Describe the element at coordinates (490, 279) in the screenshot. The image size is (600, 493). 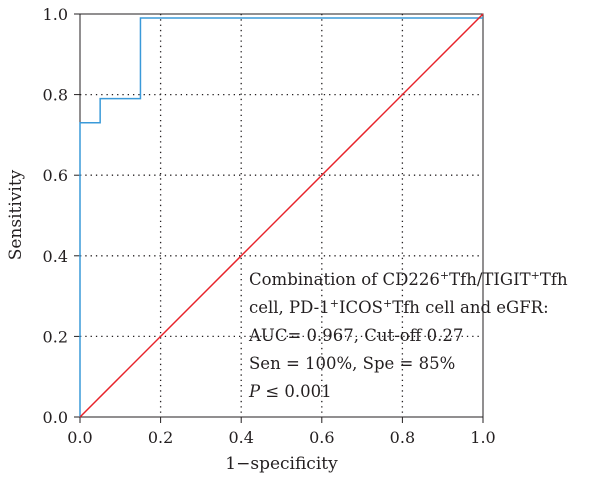
I see `annotation-line-1-b: Tfh/TIGIT` at that location.